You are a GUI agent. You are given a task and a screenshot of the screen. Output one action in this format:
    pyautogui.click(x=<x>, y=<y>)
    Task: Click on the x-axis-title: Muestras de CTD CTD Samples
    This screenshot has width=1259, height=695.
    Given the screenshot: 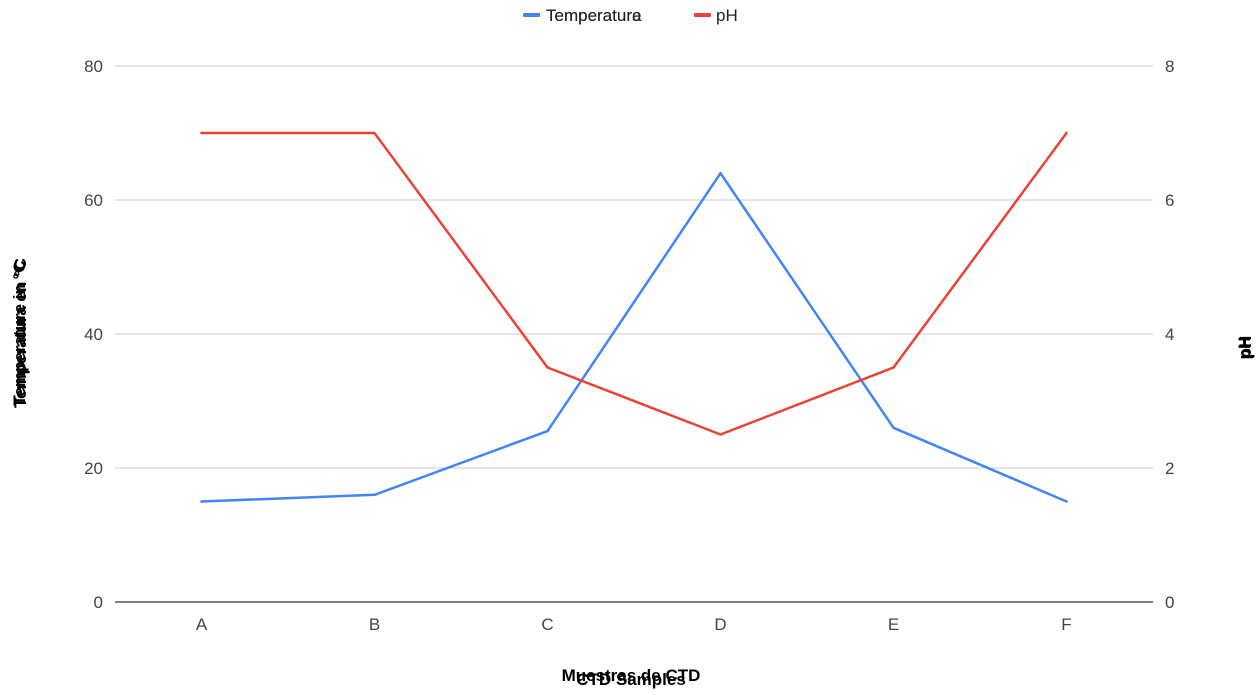 What is the action you would take?
    pyautogui.click(x=631, y=677)
    